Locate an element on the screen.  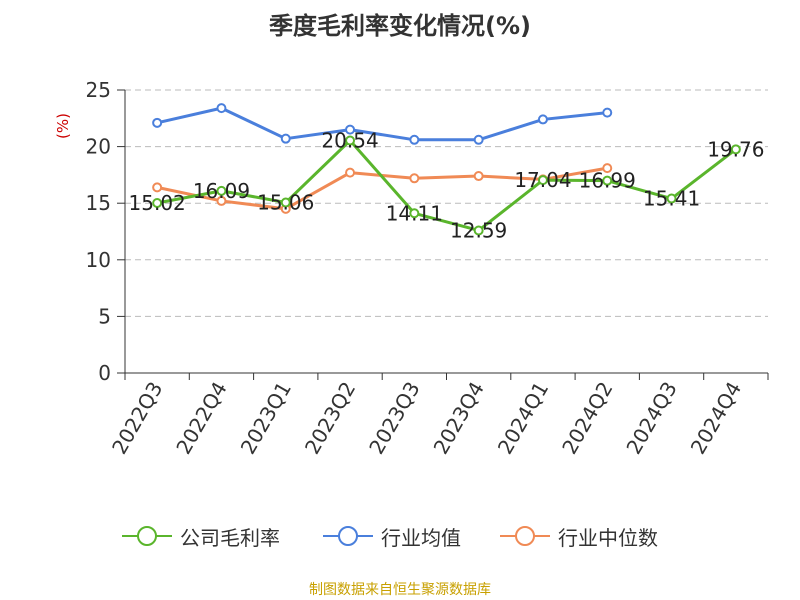
data-label: 15.06 is located at coordinates (285, 203).